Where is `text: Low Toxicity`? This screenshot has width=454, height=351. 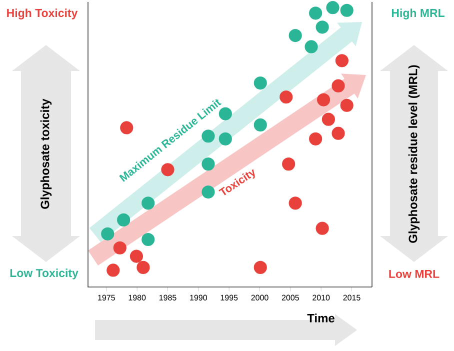 text: Low Toxicity is located at coordinates (44, 274).